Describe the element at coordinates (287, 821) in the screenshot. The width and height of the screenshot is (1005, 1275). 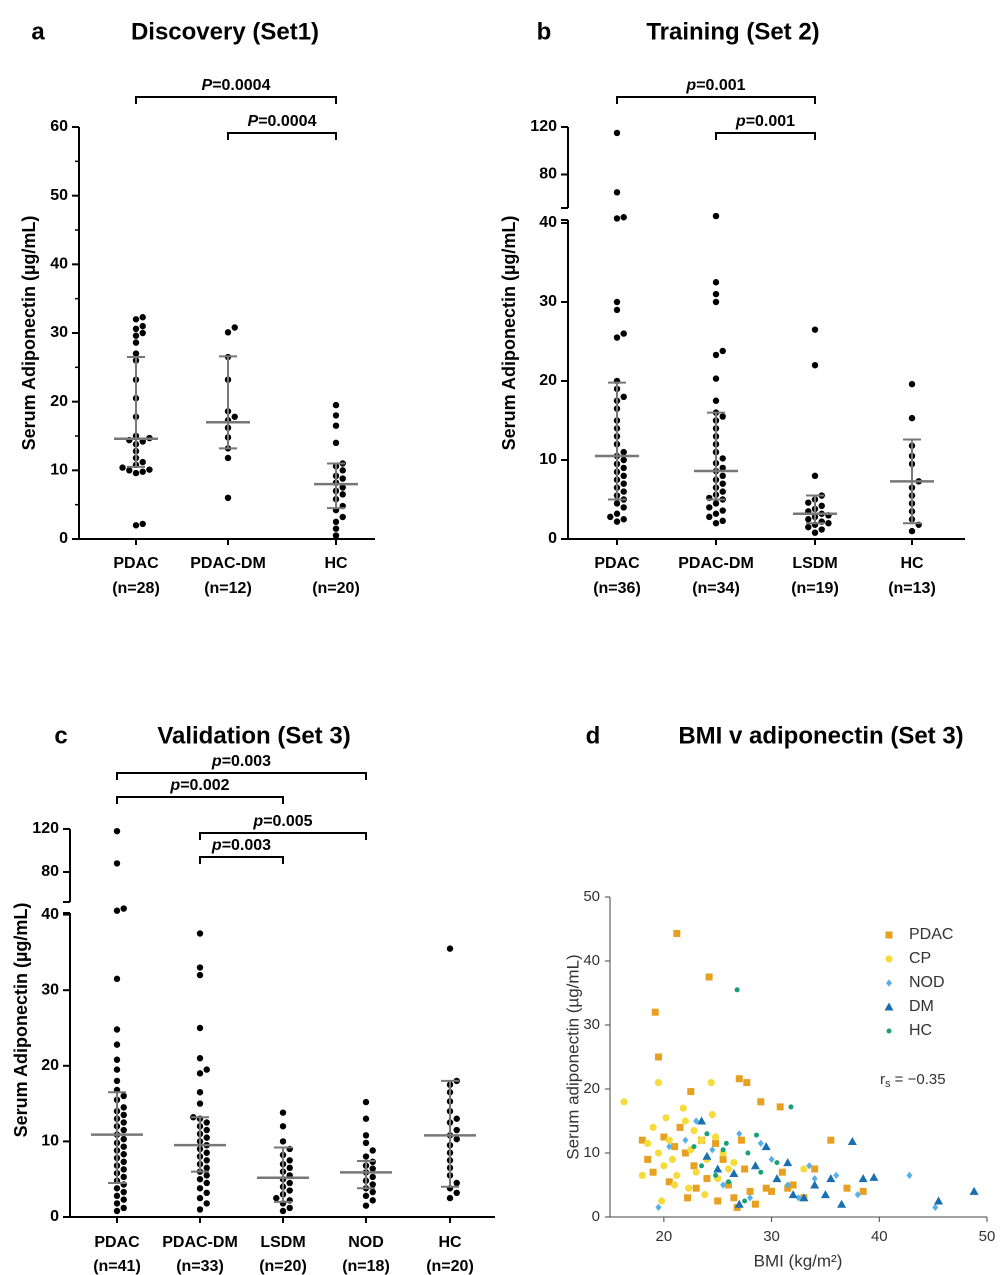
I see `p-value: =0.005` at that location.